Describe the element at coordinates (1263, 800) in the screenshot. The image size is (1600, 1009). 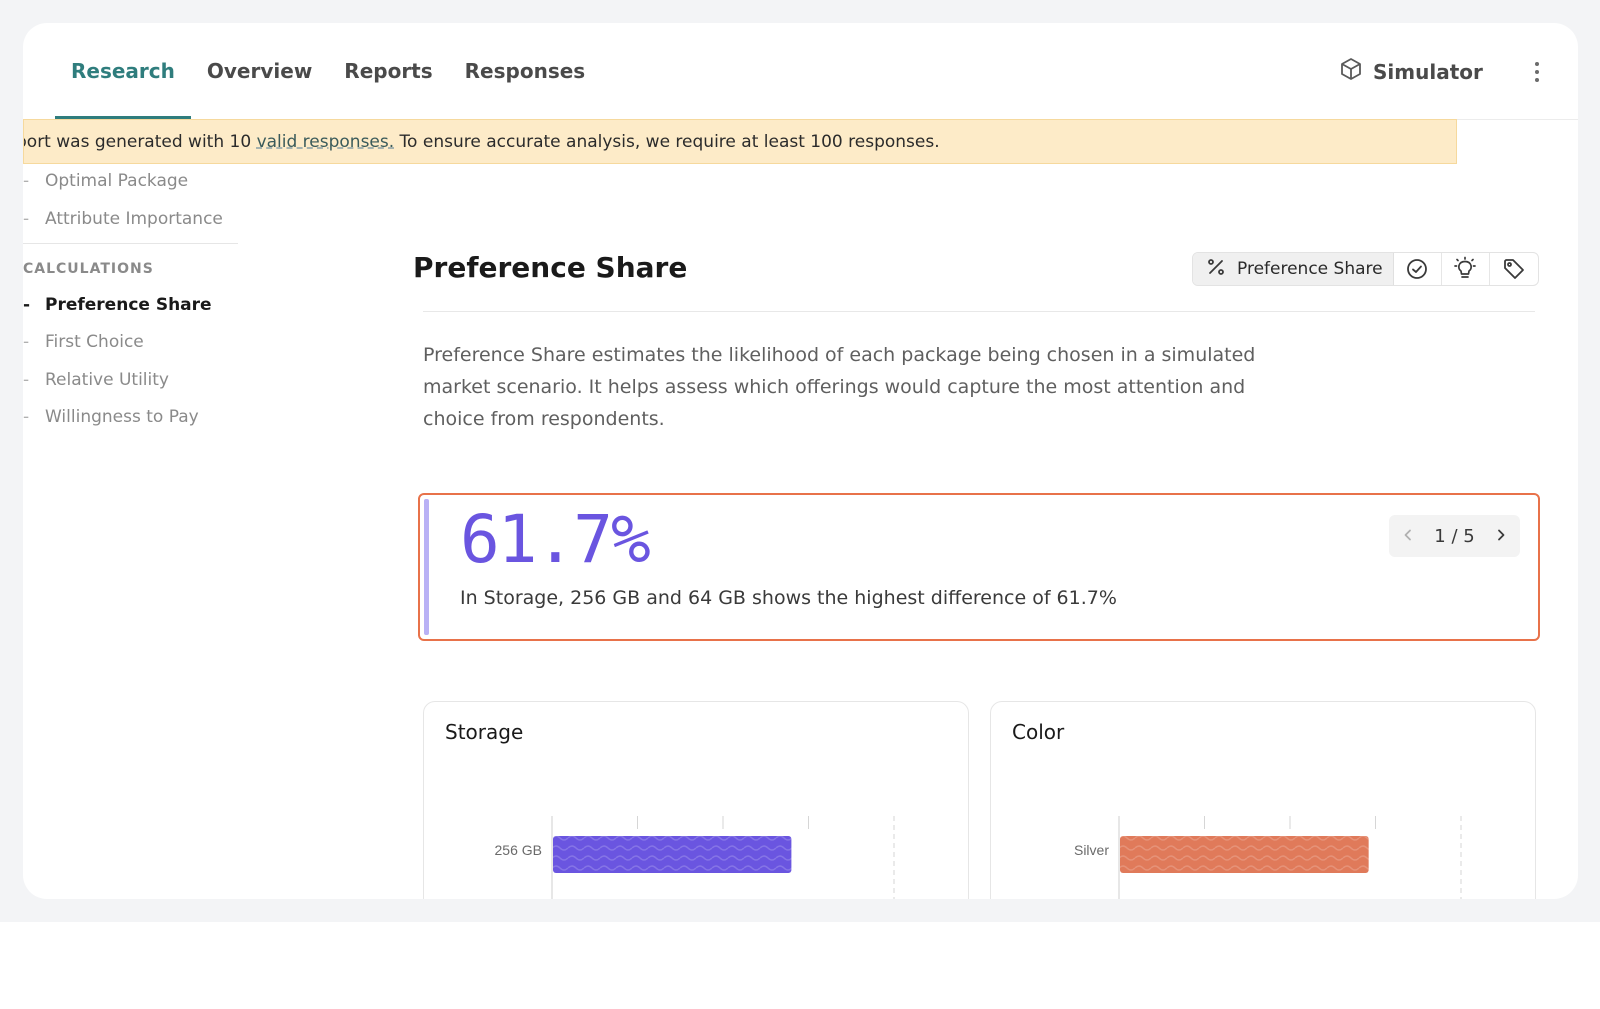
I see `color-chart-card: Color Silver` at that location.